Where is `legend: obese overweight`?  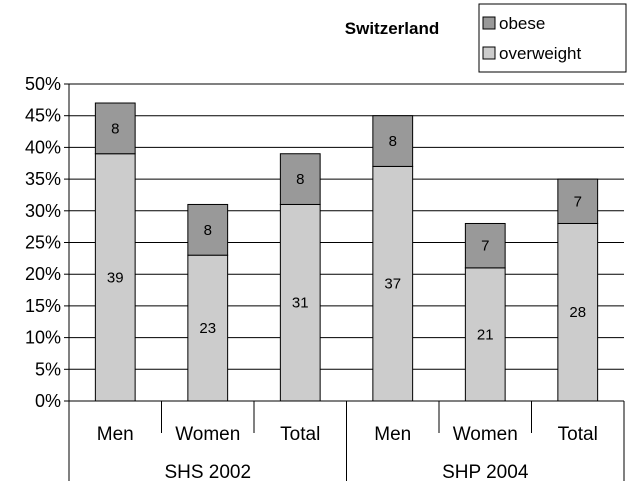
legend: obese overweight is located at coordinates (552, 38).